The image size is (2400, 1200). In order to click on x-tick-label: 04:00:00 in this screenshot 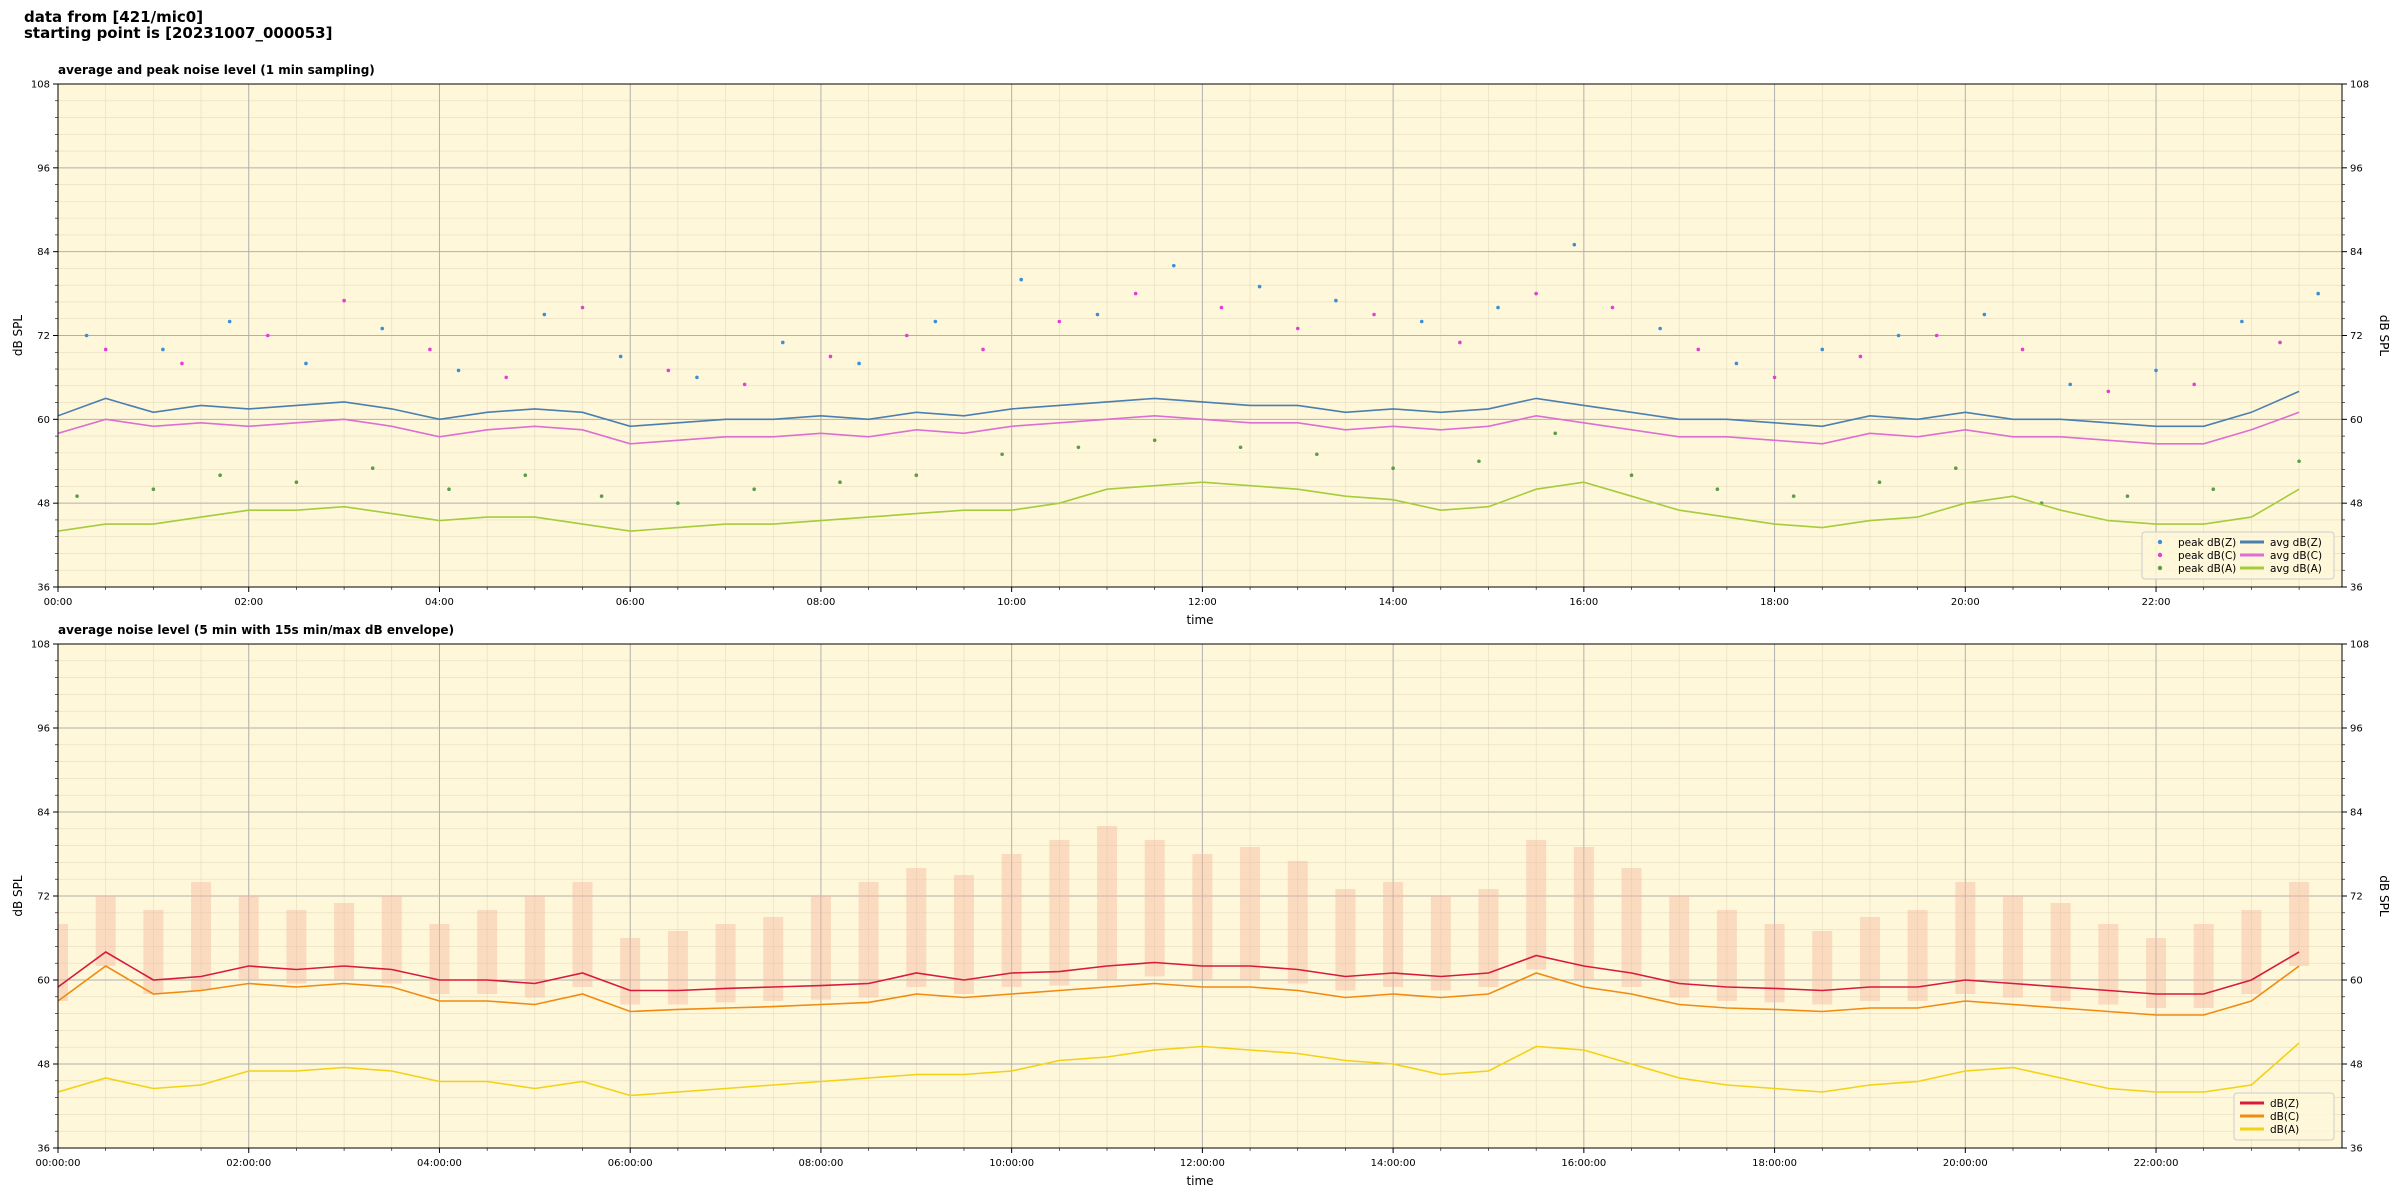, I will do `click(439, 1163)`.